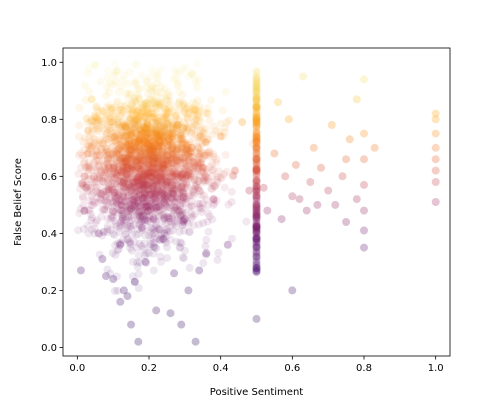  I want to click on x-axis-ticks: 0.0 0.2 0.4 0.6 0.8 1.0, so click(256, 365).